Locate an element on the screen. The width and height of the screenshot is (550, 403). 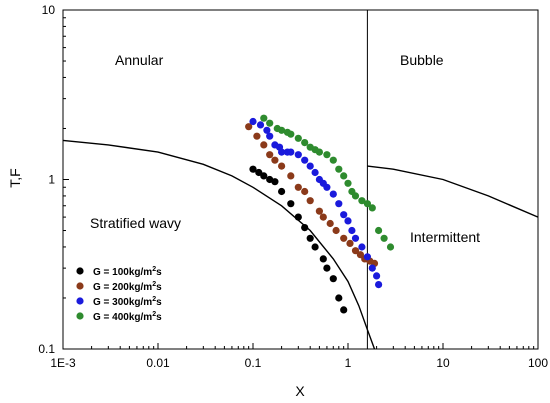
legend-label: G = 300kg/m2s is located at coordinates (127, 302).